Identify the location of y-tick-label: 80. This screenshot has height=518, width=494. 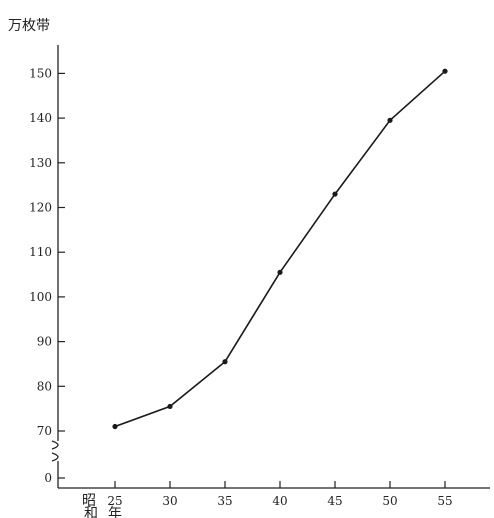
(44, 386).